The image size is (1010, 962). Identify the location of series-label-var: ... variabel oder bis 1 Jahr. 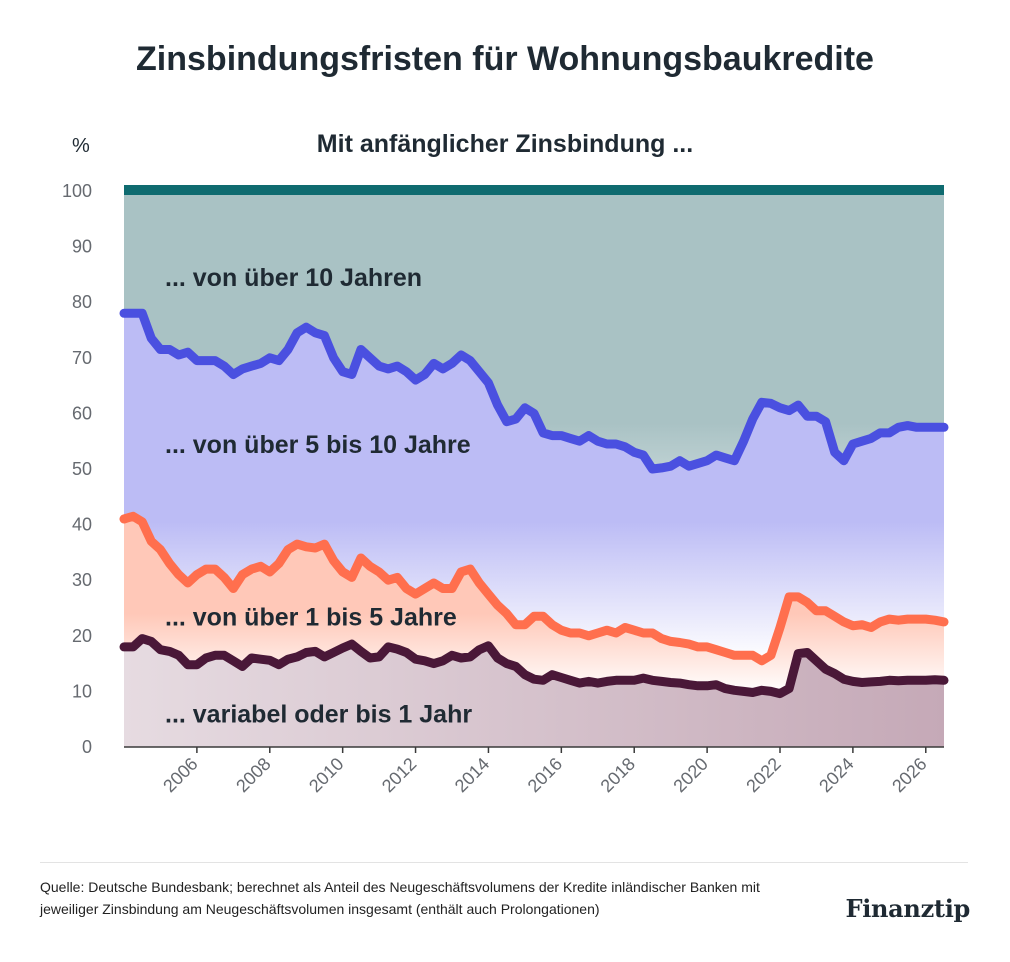
(318, 715).